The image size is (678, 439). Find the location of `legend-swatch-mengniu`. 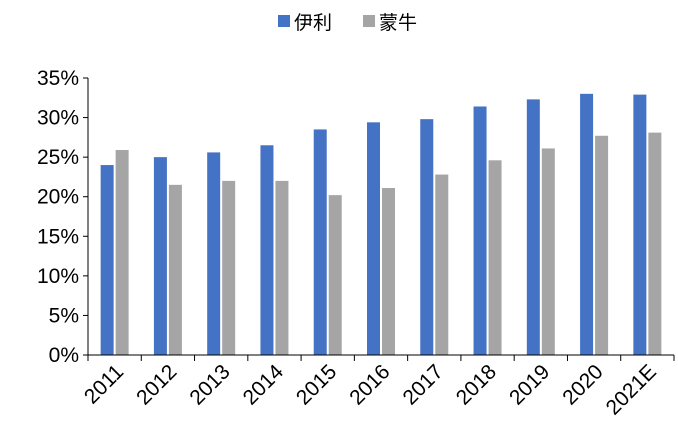

legend-swatch-mengniu is located at coordinates (369, 21).